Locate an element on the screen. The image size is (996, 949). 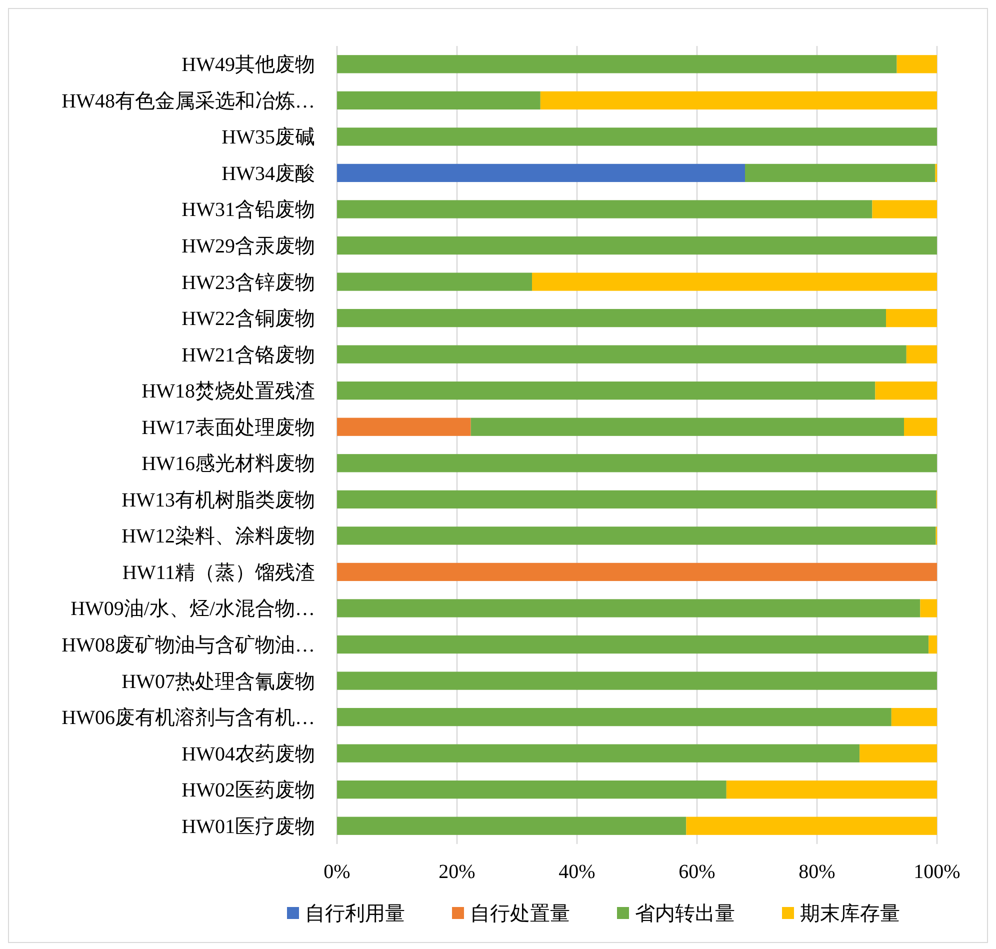
x-tick-label: 20% is located at coordinates (457, 872).